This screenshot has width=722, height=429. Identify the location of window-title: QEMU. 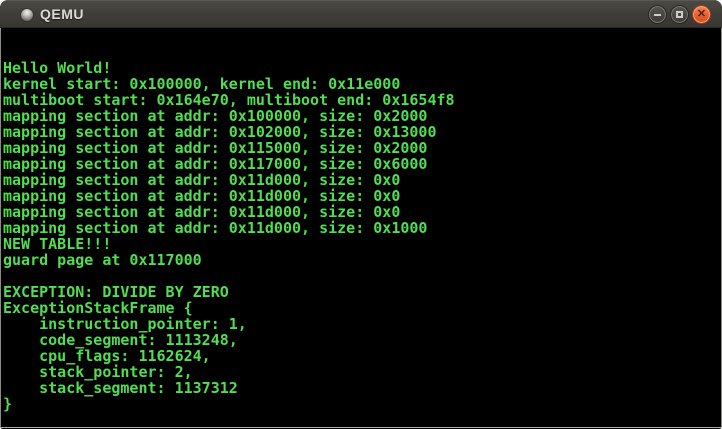
(62, 14).